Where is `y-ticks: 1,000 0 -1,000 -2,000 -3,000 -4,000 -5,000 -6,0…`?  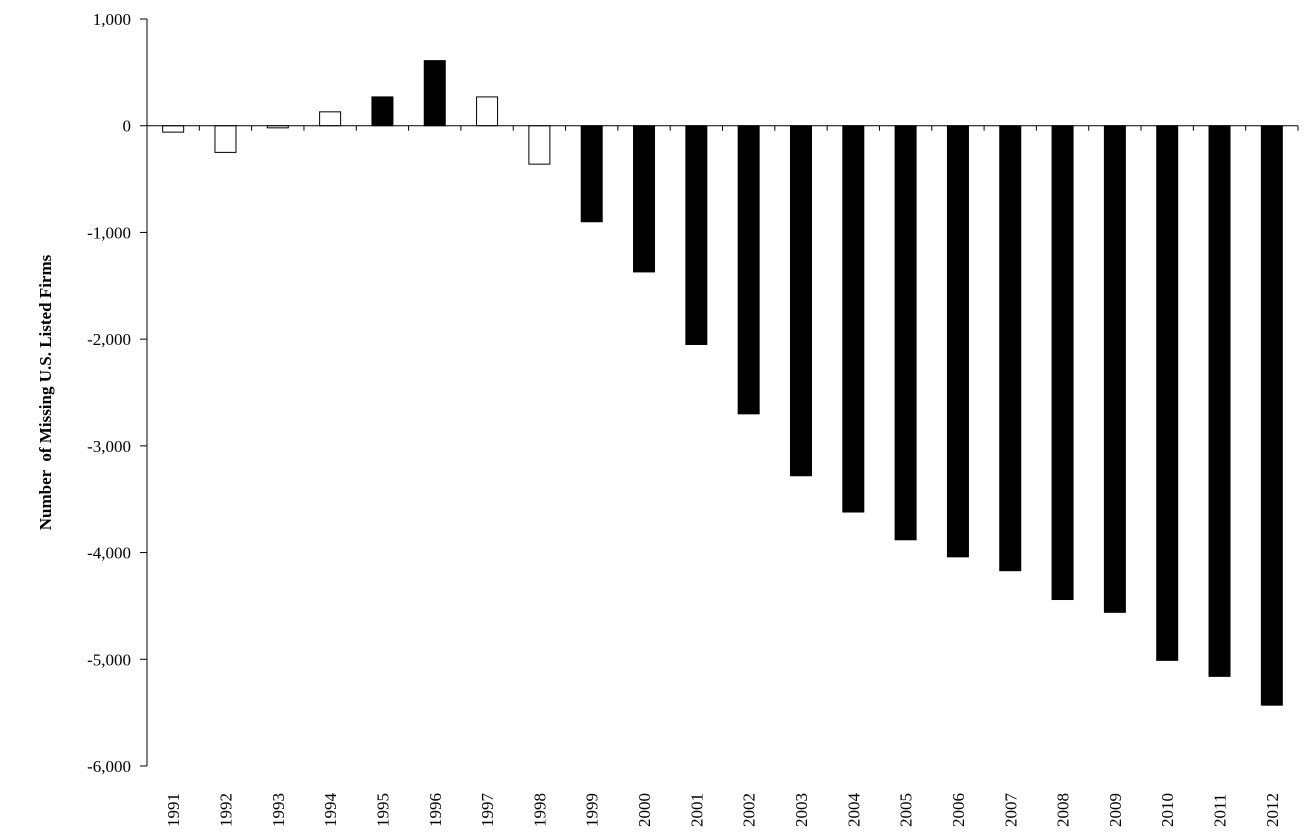
y-ticks: 1,000 0 -1,000 -2,000 -3,000 -4,000 -5,000 -6,0… is located at coordinates (117, 393).